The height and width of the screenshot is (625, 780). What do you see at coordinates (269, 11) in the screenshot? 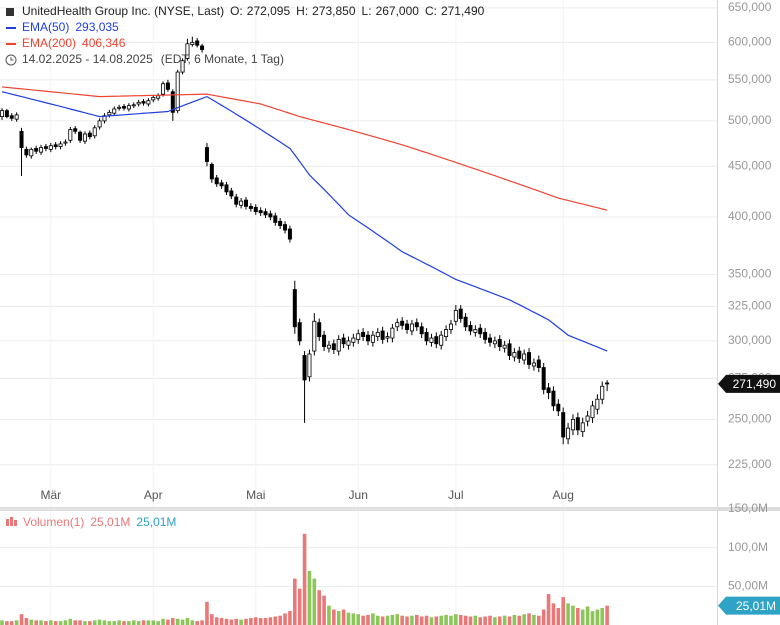
I see `legend-text: 272,095` at bounding box center [269, 11].